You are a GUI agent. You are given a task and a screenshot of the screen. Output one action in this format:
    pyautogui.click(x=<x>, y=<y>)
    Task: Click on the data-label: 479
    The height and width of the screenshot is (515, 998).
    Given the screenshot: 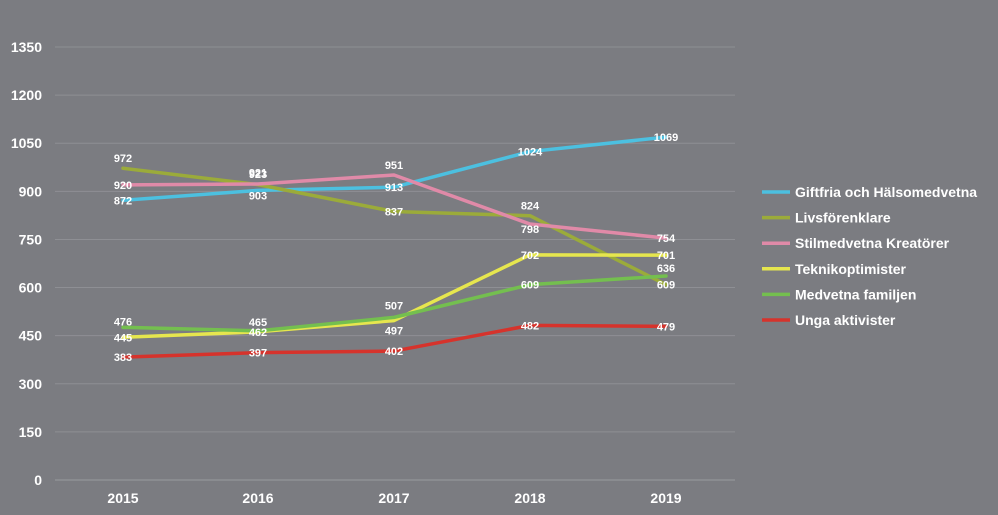 What is the action you would take?
    pyautogui.click(x=666, y=327)
    